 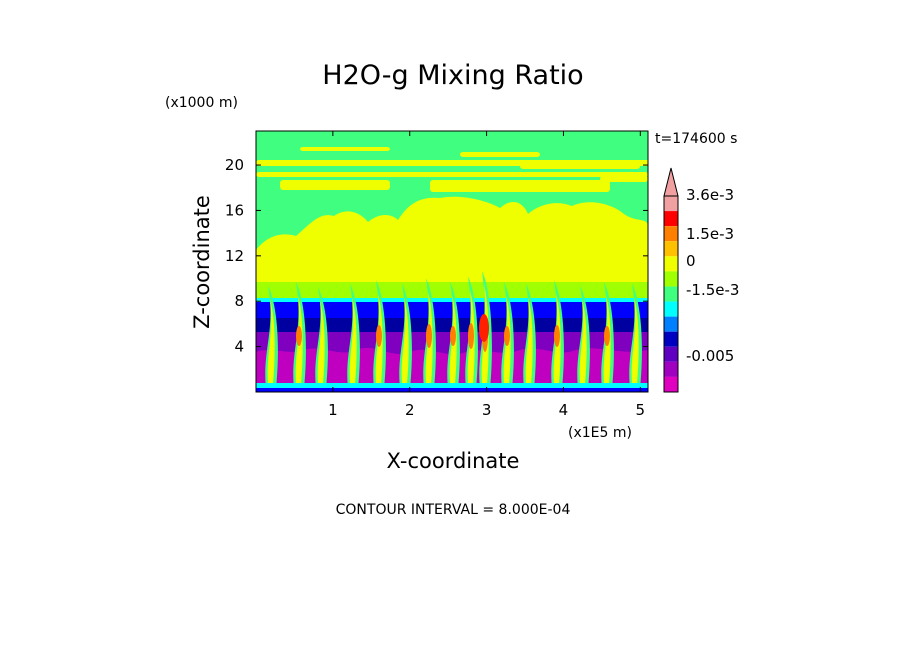 What do you see at coordinates (484, 328) in the screenshot?
I see `field-plume-maximum` at bounding box center [484, 328].